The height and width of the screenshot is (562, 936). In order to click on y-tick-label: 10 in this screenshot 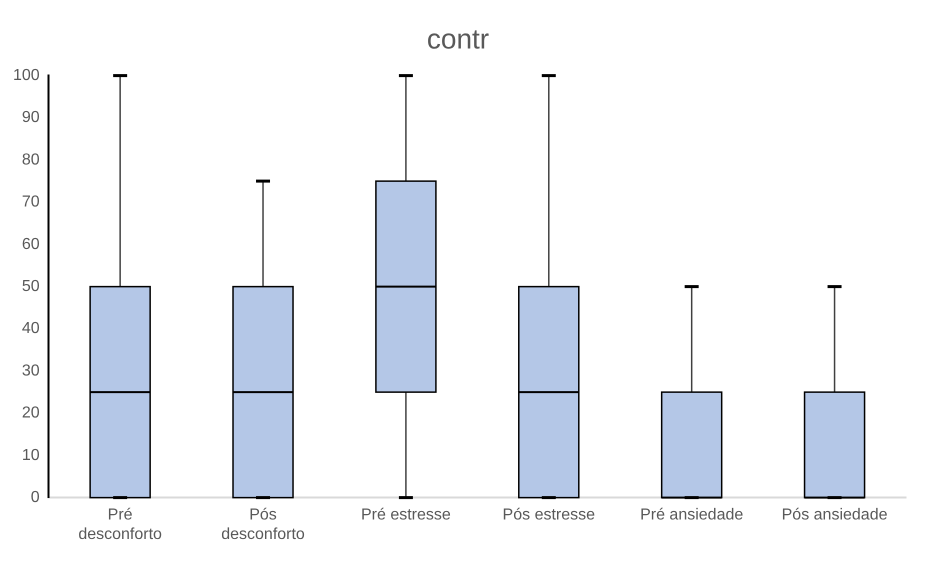, I will do `click(31, 455)`.